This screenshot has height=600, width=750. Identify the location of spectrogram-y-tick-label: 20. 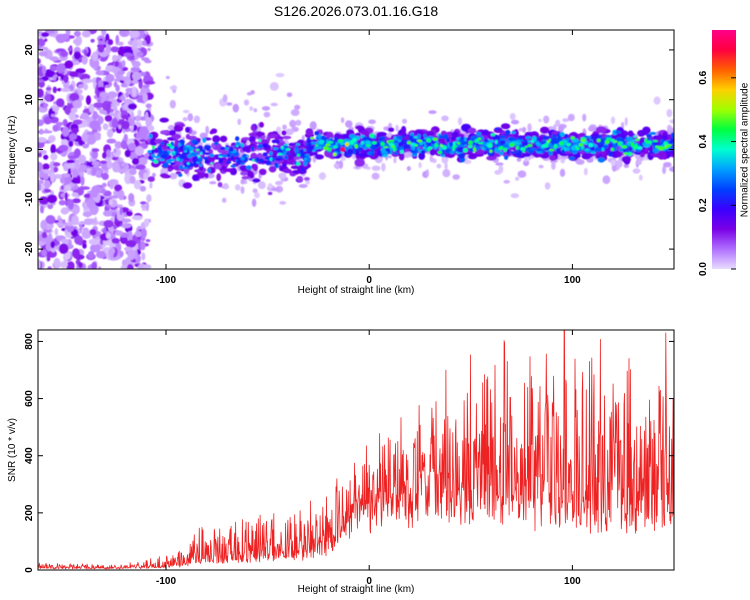
(29, 50).